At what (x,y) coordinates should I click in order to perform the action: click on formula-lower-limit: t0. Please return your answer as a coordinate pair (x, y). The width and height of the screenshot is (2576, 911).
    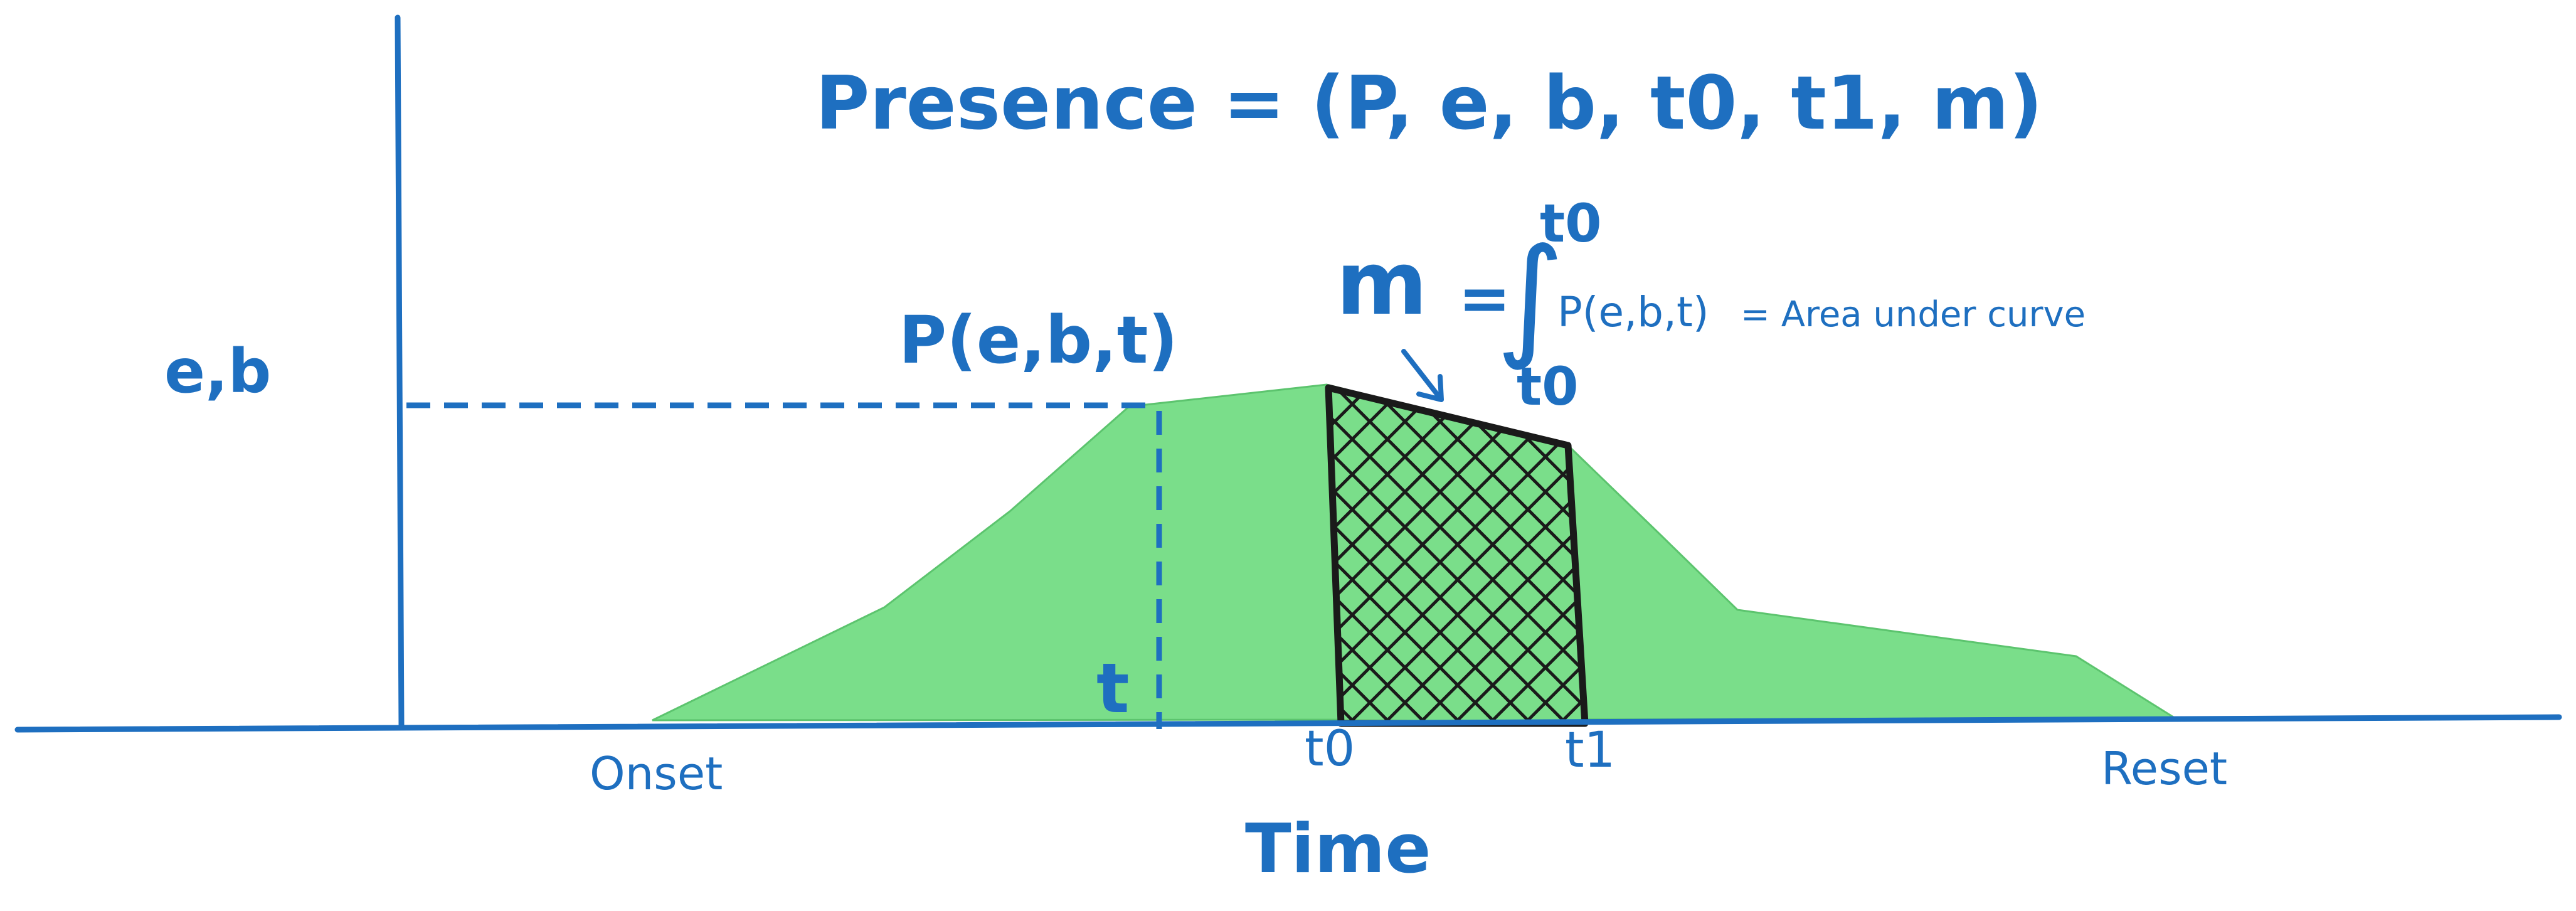
    Looking at the image, I should click on (1548, 387).